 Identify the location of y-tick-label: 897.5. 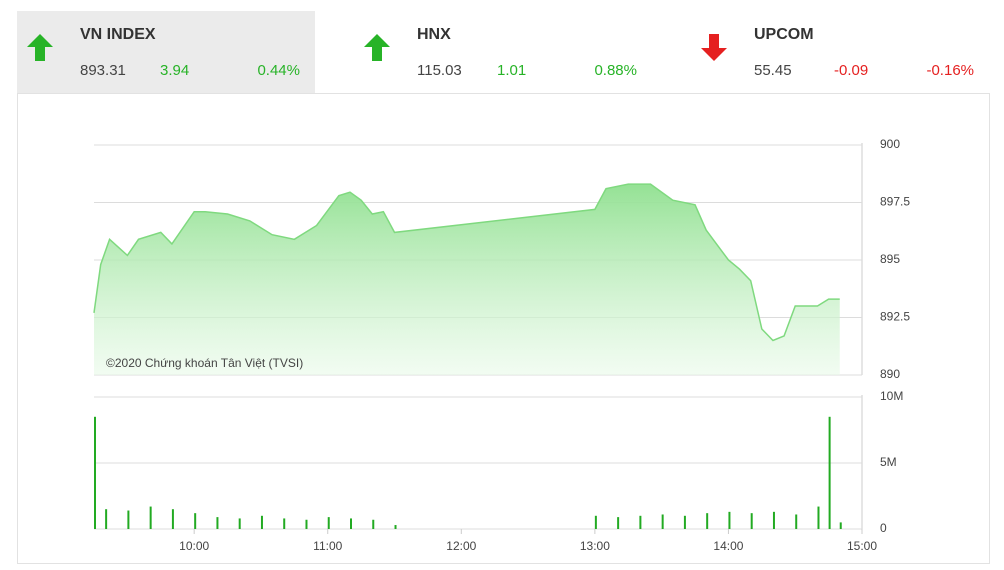
(895, 202).